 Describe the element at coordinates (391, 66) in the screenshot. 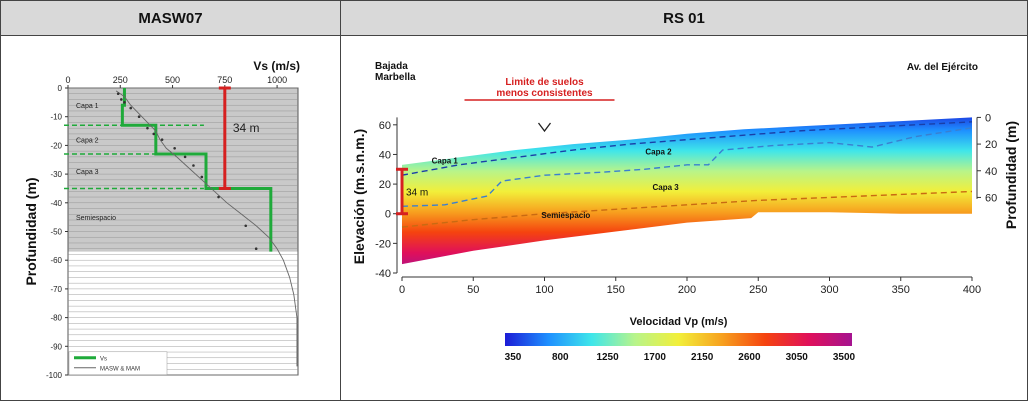

I see `location-label-left: Bajada` at that location.